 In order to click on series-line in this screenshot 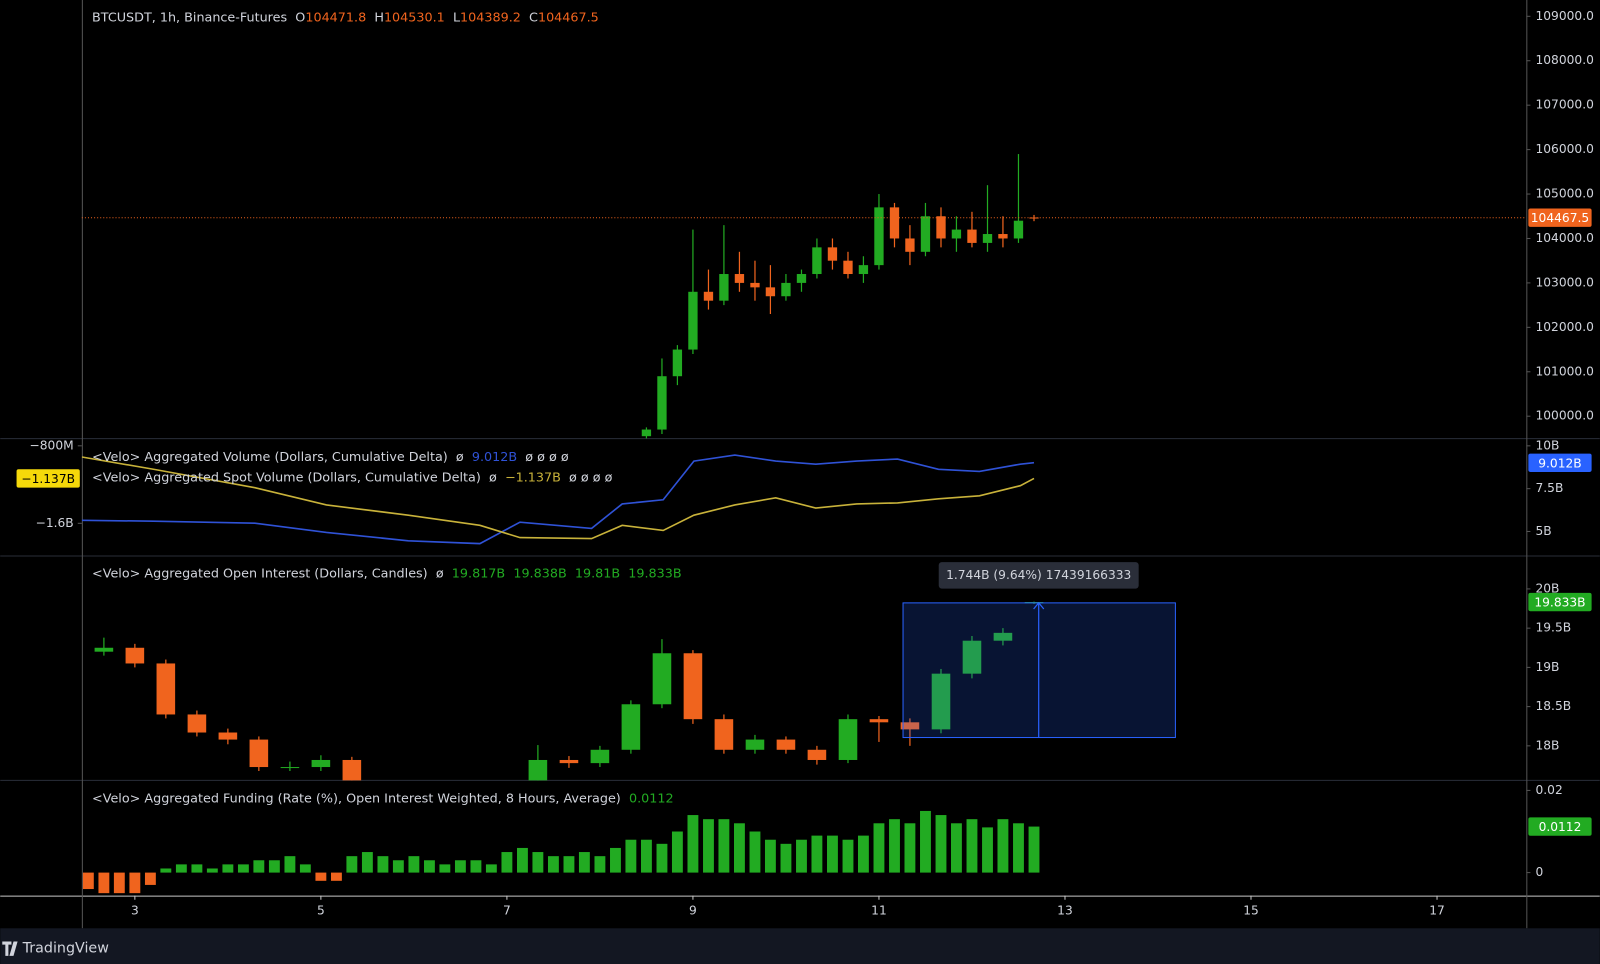, I will do `click(558, 499)`.